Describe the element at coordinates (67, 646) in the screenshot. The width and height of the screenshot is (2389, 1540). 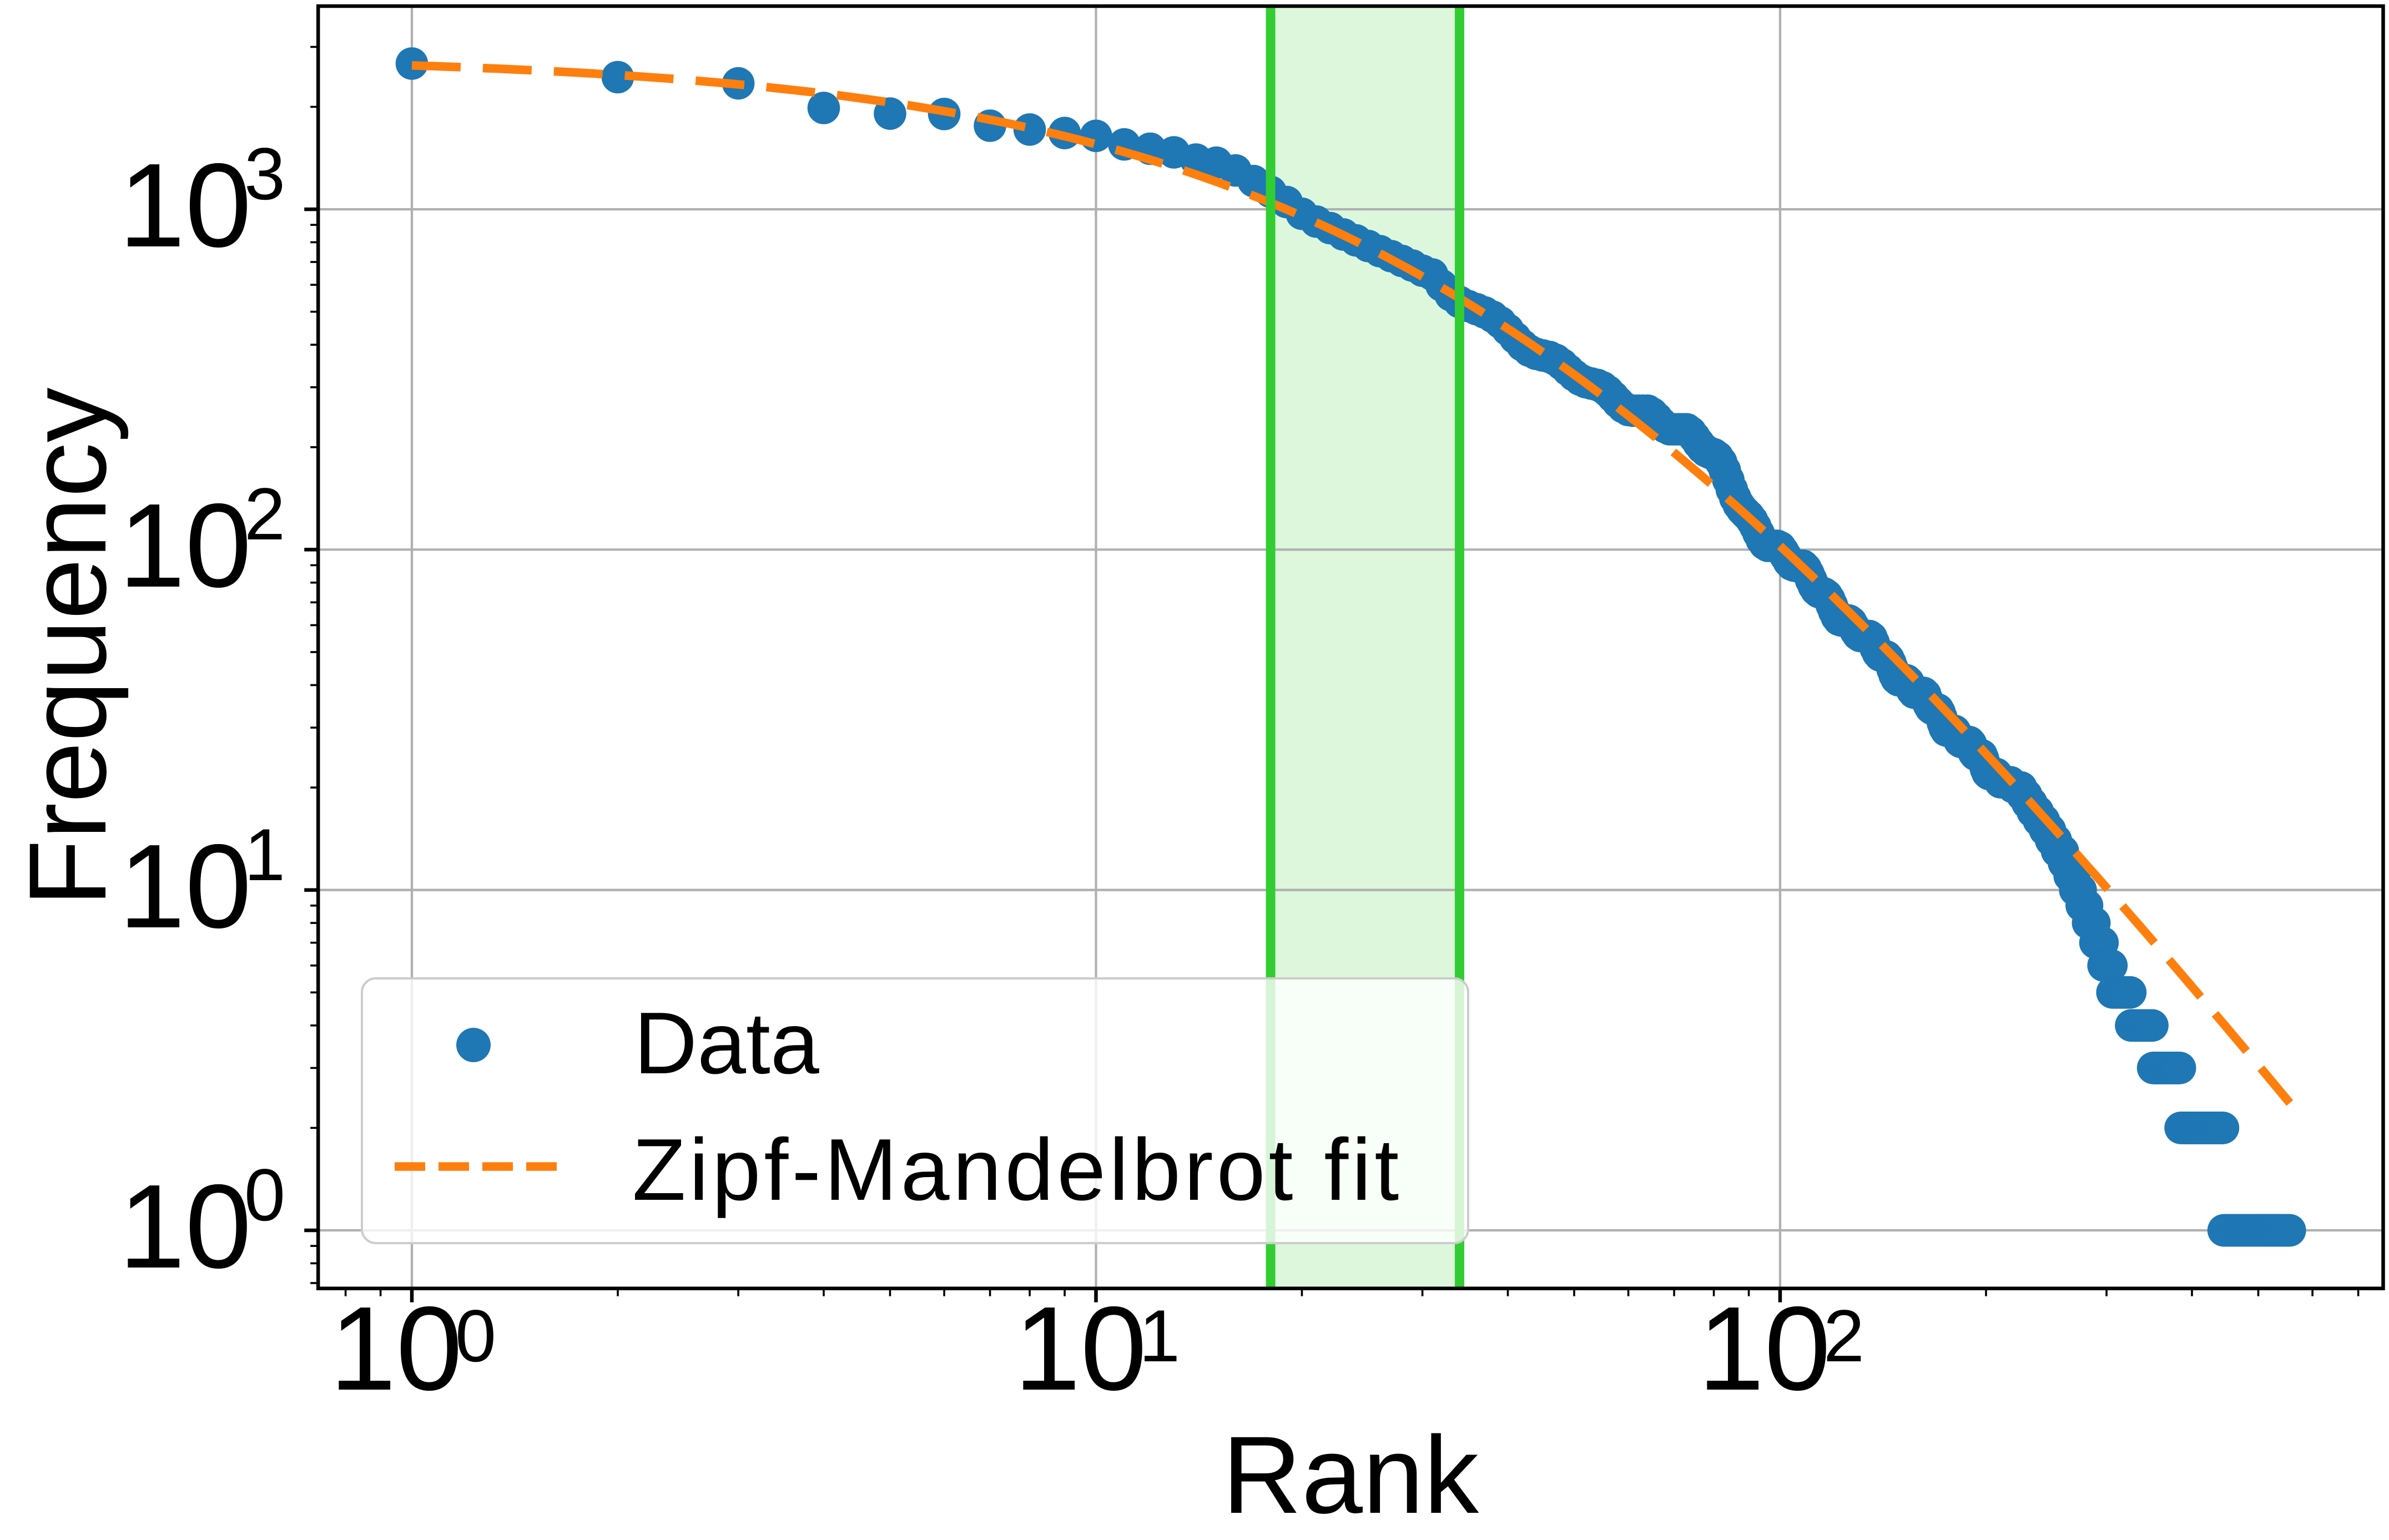
I see `svg-text: Frequency` at that location.